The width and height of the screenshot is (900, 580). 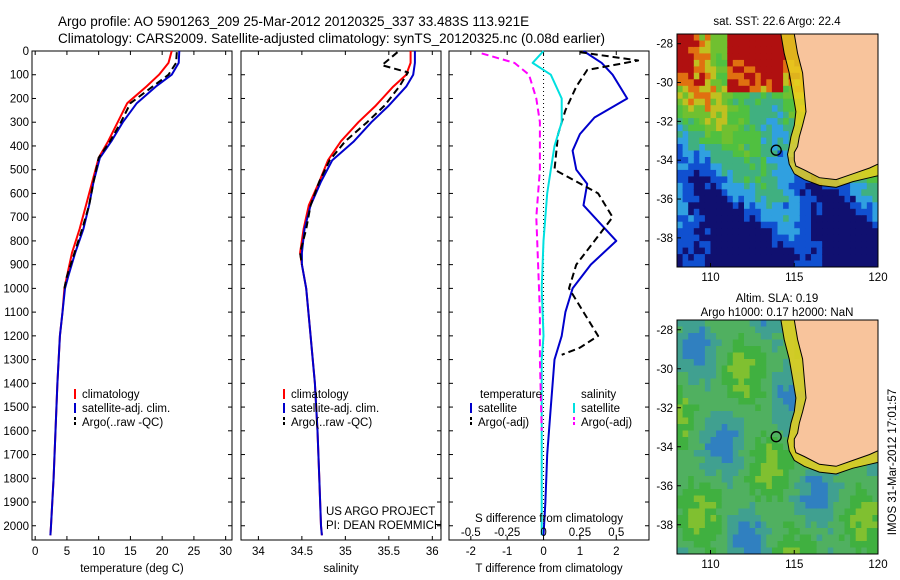 I want to click on project-credit-line2: PI: DEAN ROEMMICH, so click(x=384, y=526).